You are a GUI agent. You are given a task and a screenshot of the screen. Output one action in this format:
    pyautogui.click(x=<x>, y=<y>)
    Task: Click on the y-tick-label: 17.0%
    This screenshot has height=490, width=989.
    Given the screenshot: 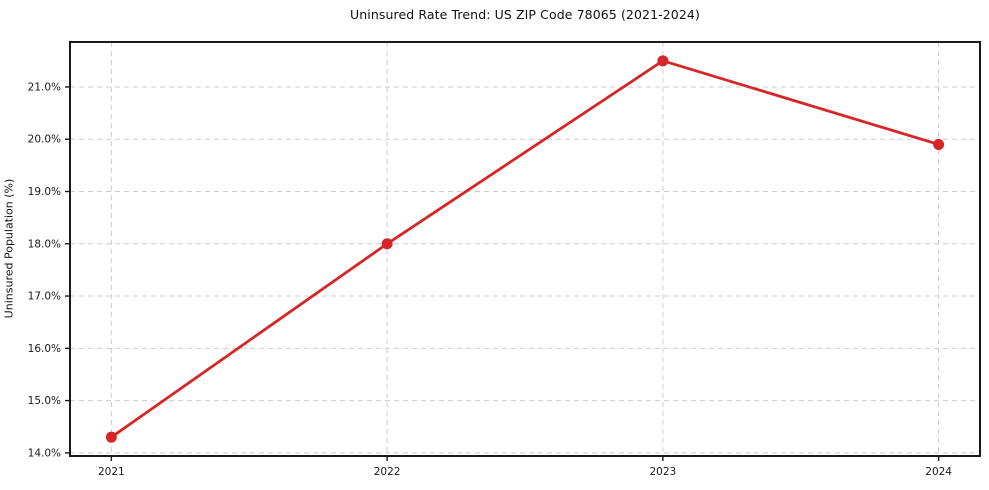 What is the action you would take?
    pyautogui.click(x=44, y=297)
    